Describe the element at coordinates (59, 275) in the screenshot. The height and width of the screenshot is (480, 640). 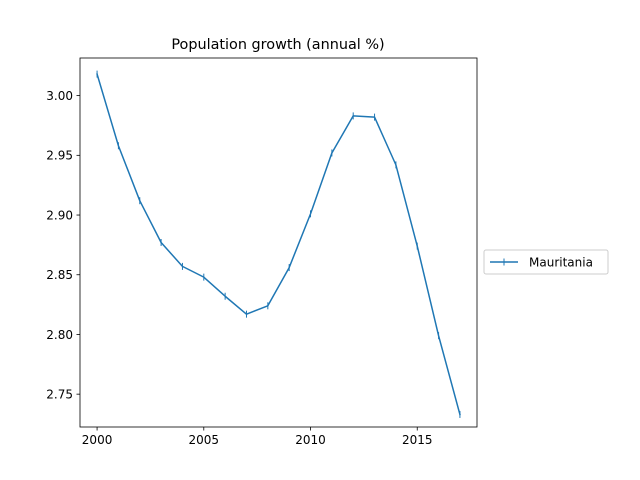
I see `y-tick-label: 2.85` at that location.